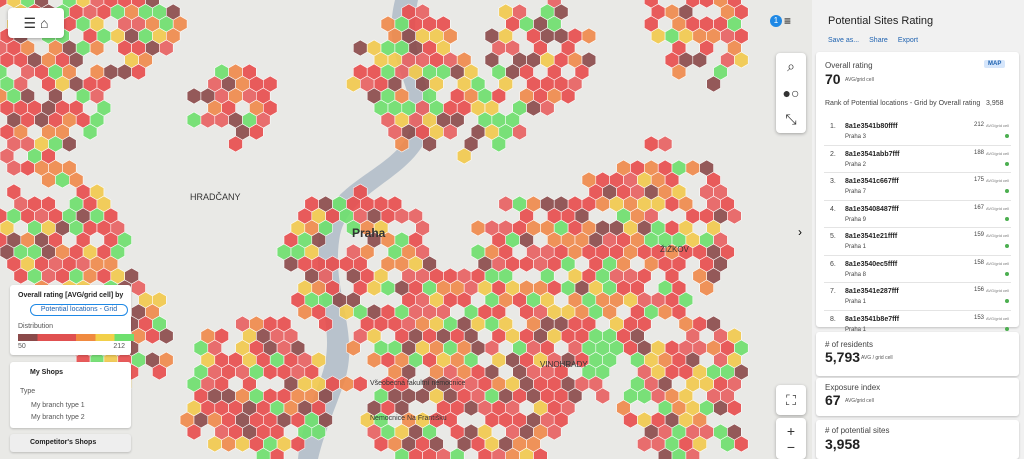 The width and height of the screenshot is (1024, 459). Describe the element at coordinates (788, 21) in the screenshot. I see `filter-icon: ≡` at that location.